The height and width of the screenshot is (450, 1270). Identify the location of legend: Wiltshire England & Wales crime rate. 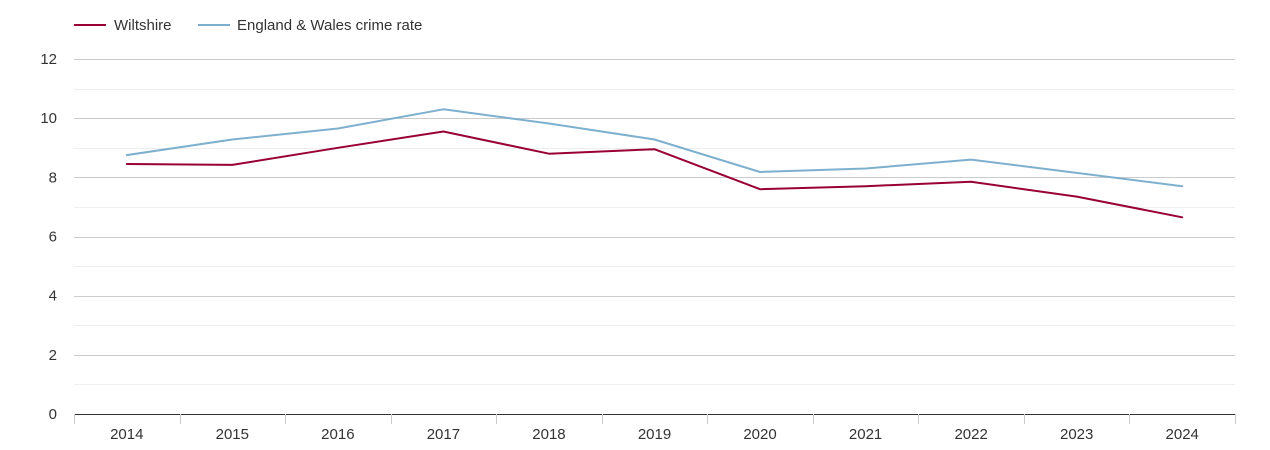
(248, 25).